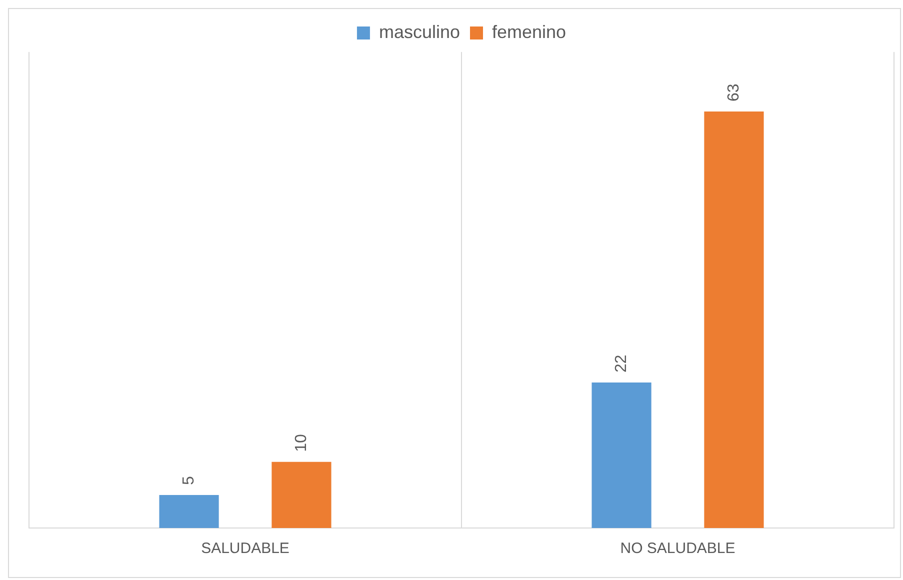 This screenshot has height=580, width=903. Describe the element at coordinates (733, 93) in the screenshot. I see `data-label: 63` at that location.